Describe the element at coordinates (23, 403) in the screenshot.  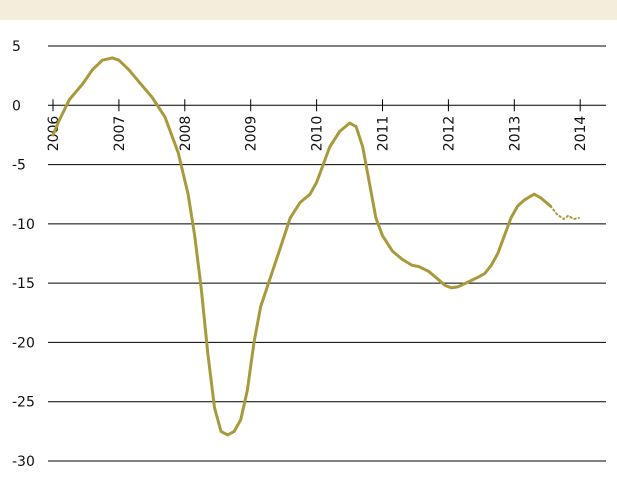
I see `y-tick-label: -25` at that location.